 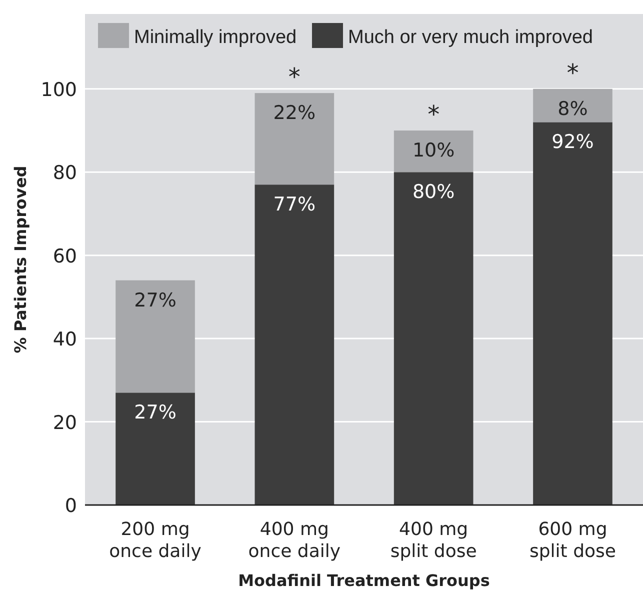 What do you see at coordinates (58, 89) in the screenshot?
I see `y-tick-label: 100` at bounding box center [58, 89].